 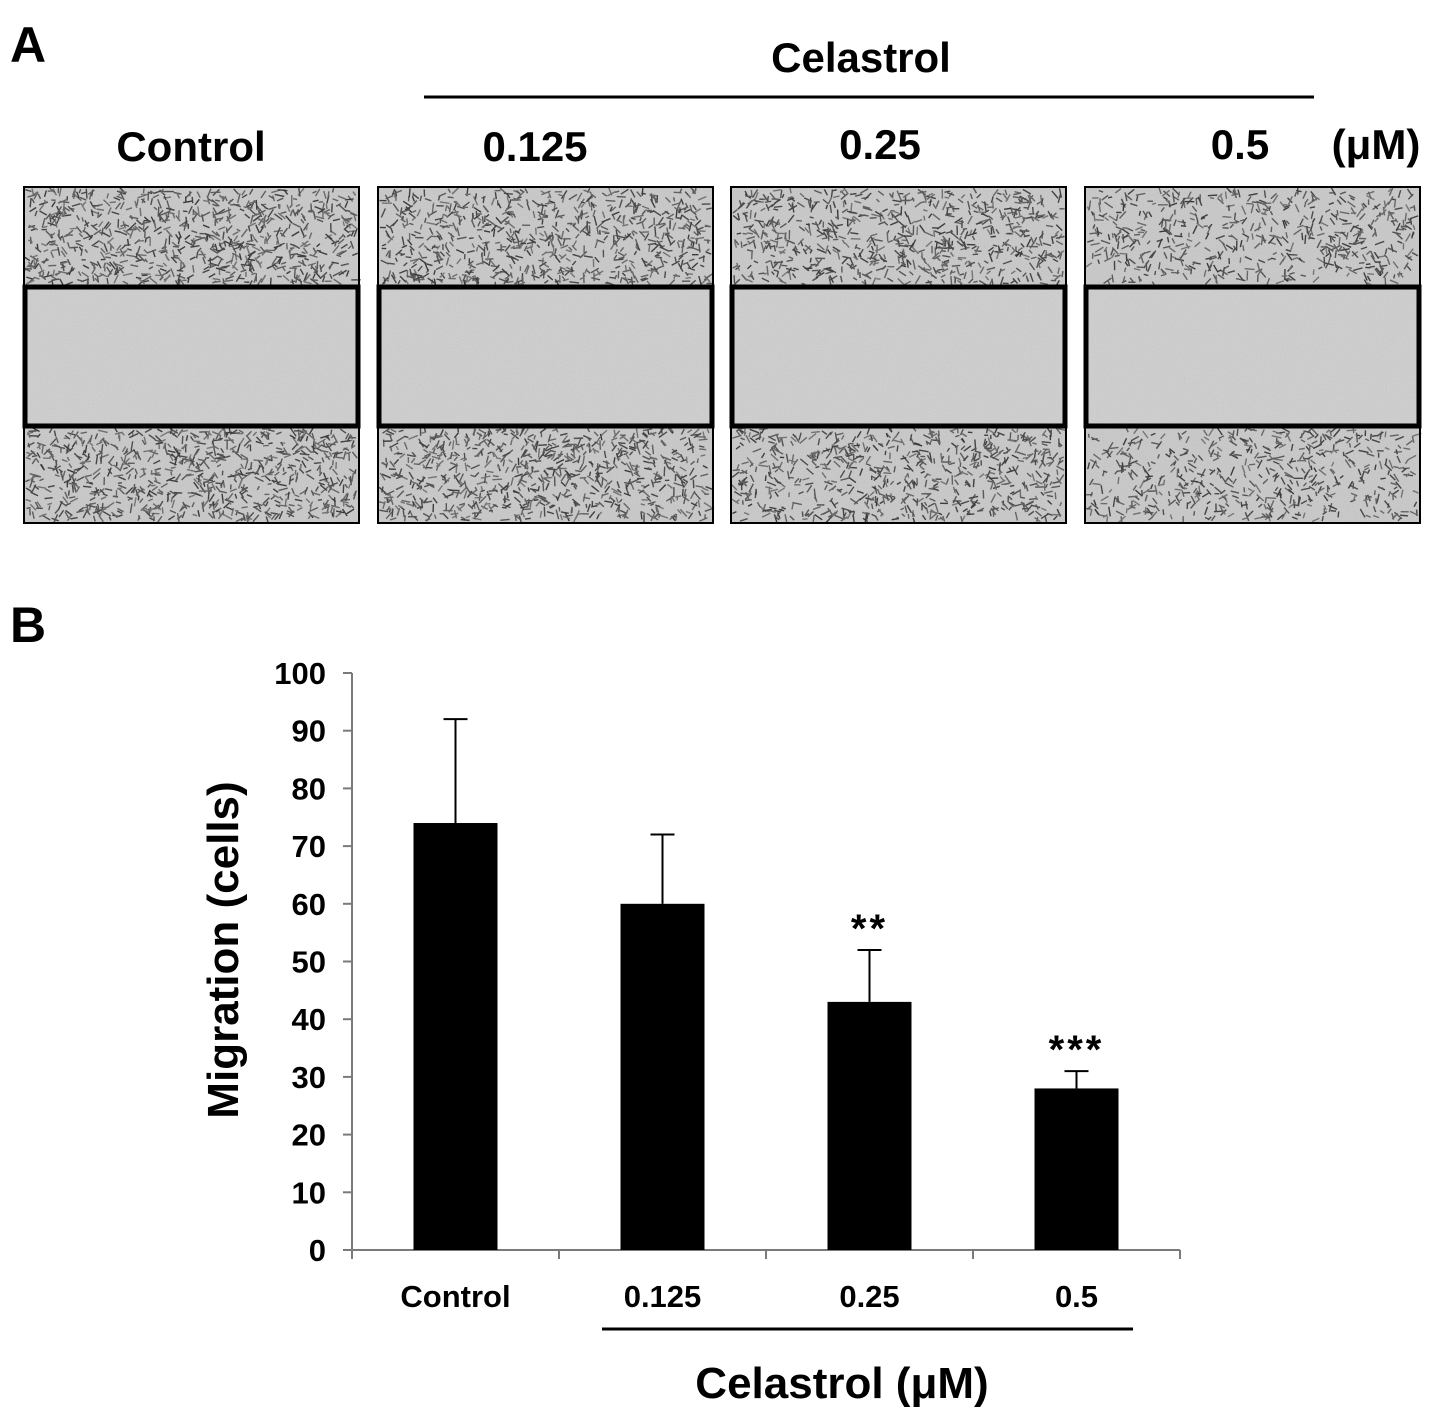 I want to click on condition-label-05: 0.5, so click(x=1240, y=144).